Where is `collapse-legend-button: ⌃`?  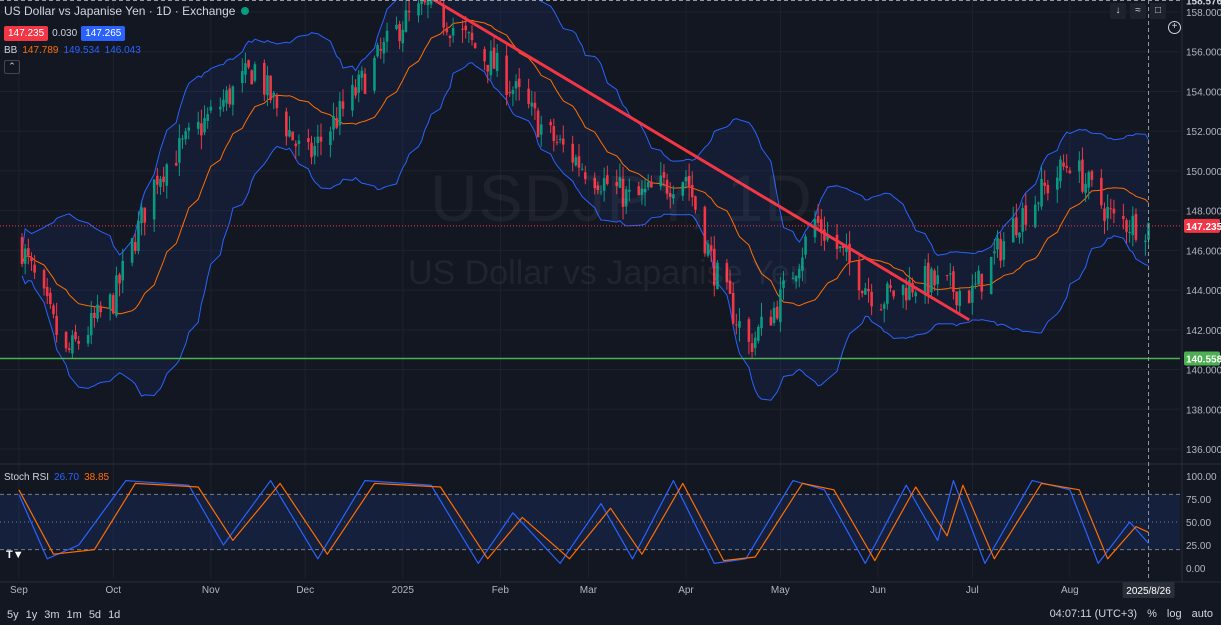
collapse-legend-button: ⌃ is located at coordinates (12, 67).